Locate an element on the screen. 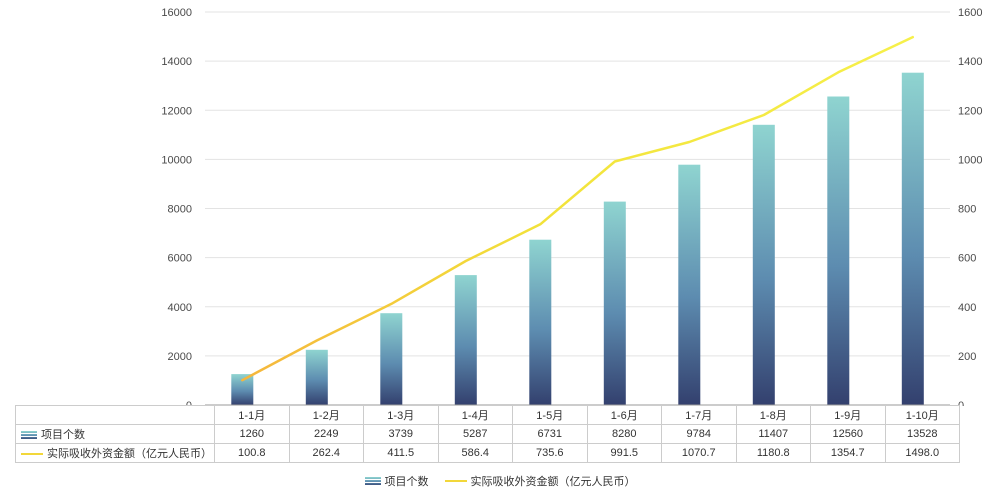 The width and height of the screenshot is (1000, 500). legend-bar-label: 项目个数 is located at coordinates (406, 482).